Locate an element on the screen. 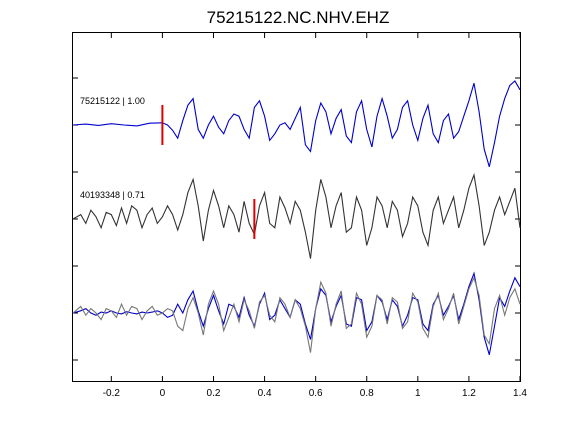  trace-label: 75215122 | 1.00 is located at coordinates (112, 101).